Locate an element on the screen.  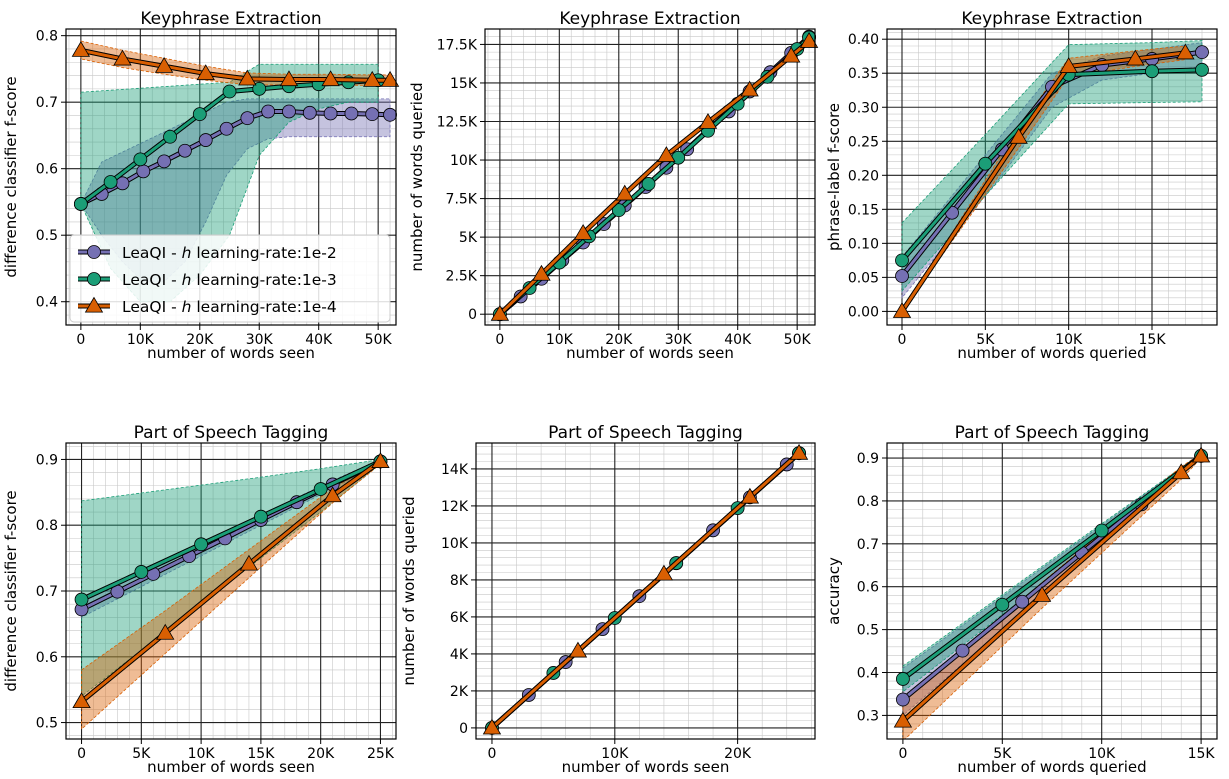
y-tick-label: 10K is located at coordinates (464, 161).